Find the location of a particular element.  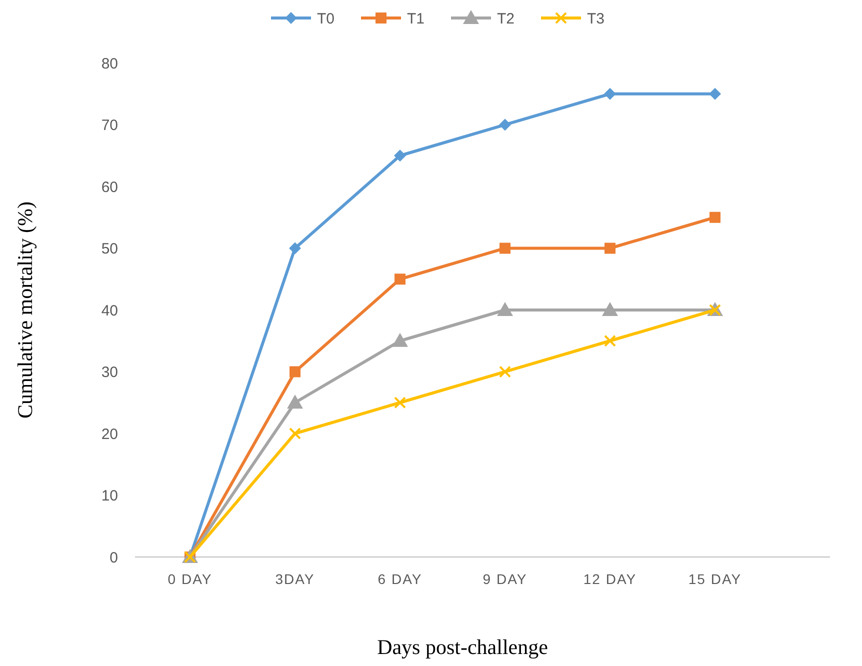

legend-label: T2 is located at coordinates (506, 19).